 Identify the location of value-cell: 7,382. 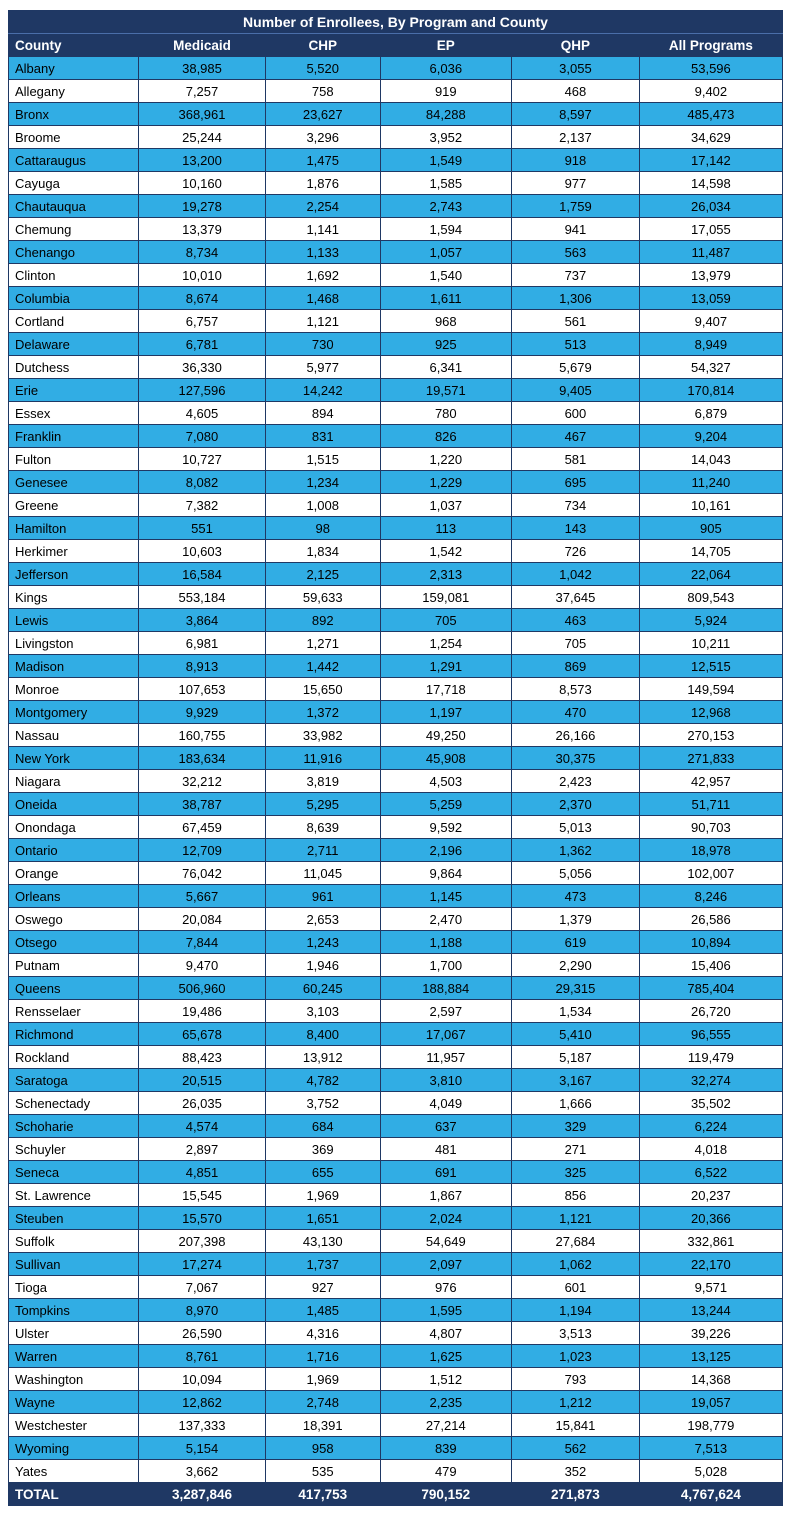
(202, 505).